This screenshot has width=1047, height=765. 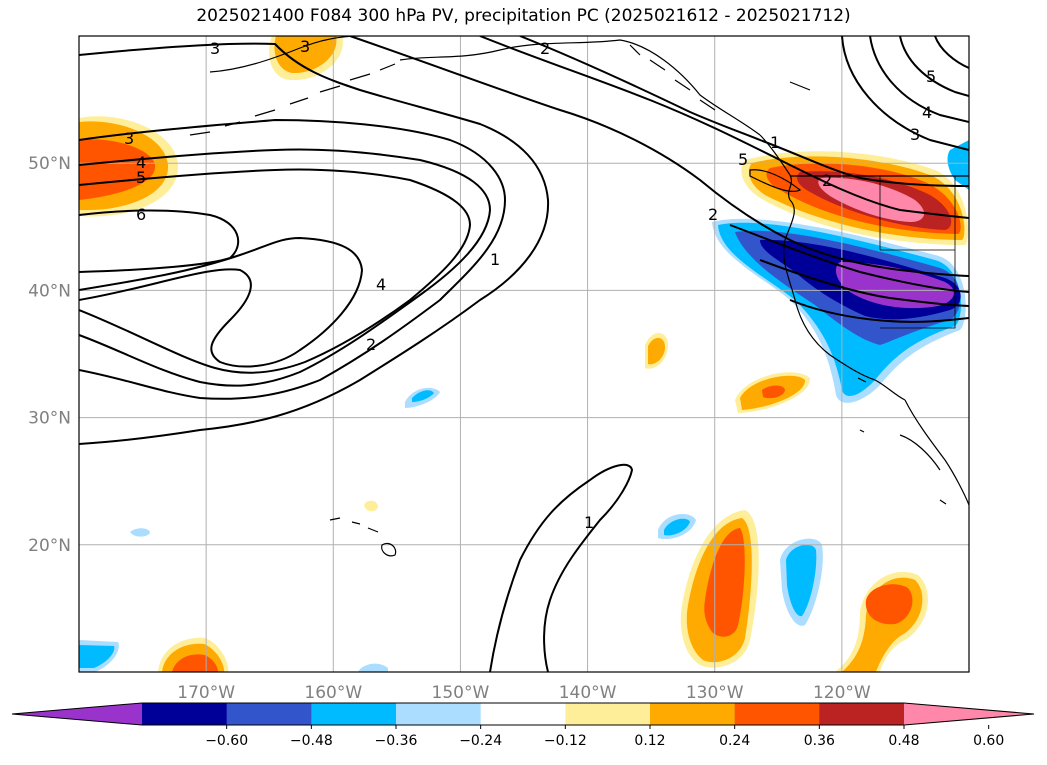 I want to click on coastline-islands-south, so click(x=902, y=441).